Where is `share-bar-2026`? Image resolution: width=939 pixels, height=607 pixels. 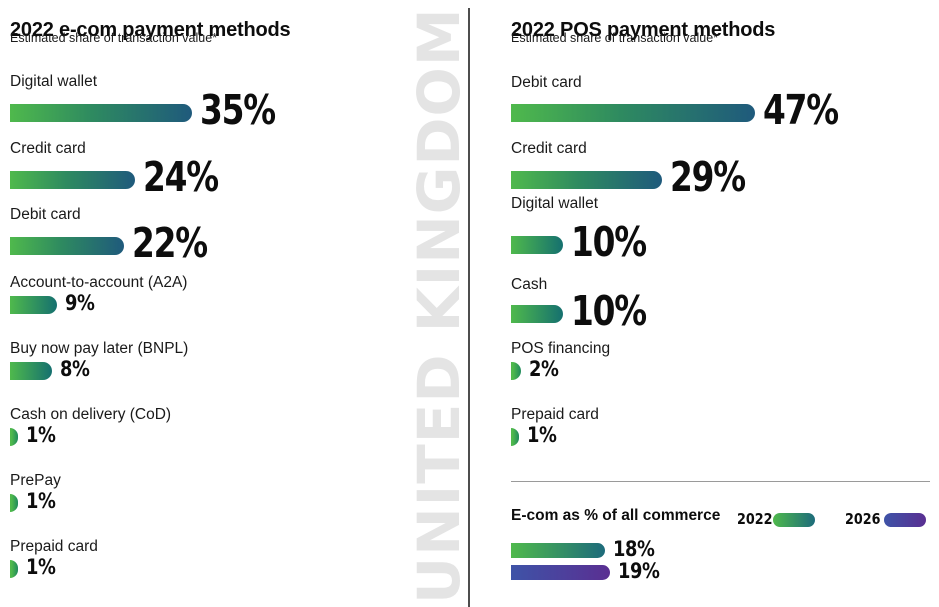
share-bar-2026 is located at coordinates (560, 572).